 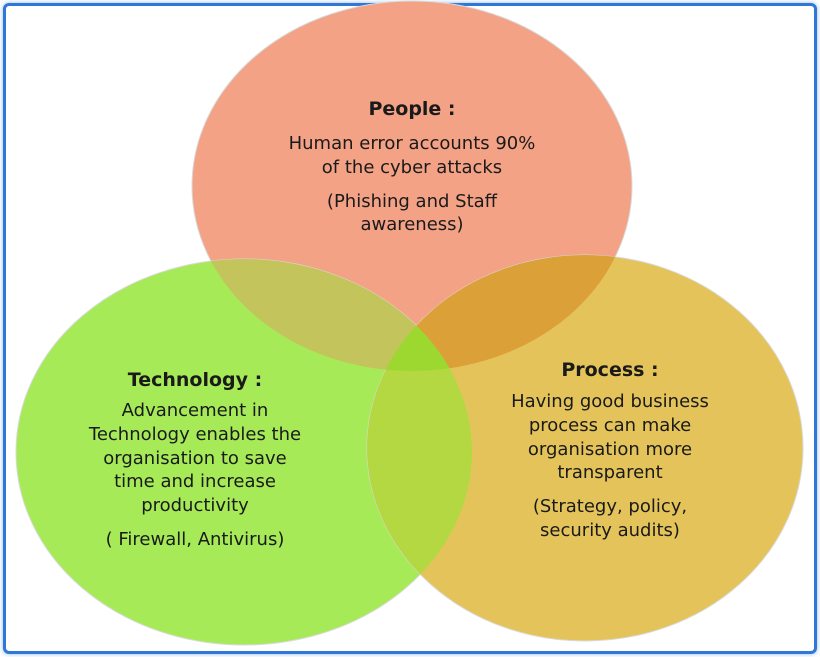 What do you see at coordinates (195, 411) in the screenshot?
I see `technology-text-line: Advancement in` at bounding box center [195, 411].